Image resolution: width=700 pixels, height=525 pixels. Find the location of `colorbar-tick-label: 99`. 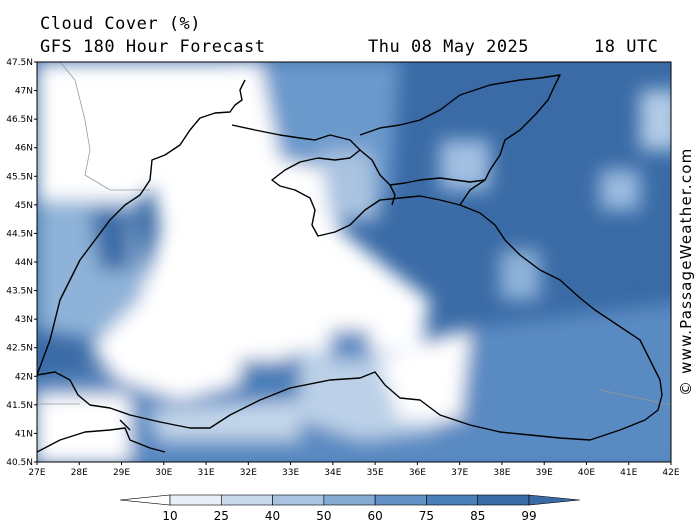

colorbar-tick-label: 99 is located at coordinates (529, 516).